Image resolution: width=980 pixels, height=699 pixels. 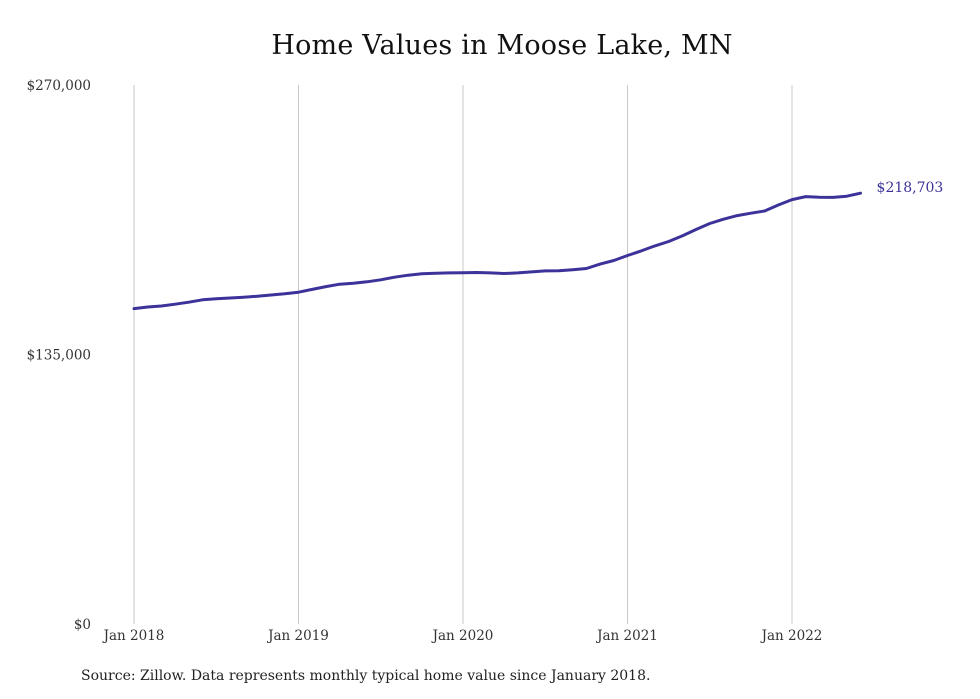 I want to click on x-tick-label: Jan 2021, so click(x=626, y=636).